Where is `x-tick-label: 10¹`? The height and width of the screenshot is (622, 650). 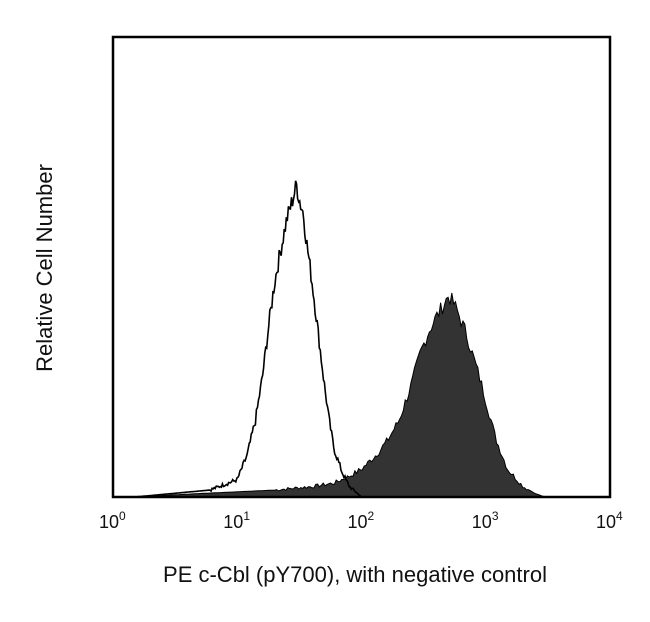 x-tick-label: 10¹ is located at coordinates (236, 520).